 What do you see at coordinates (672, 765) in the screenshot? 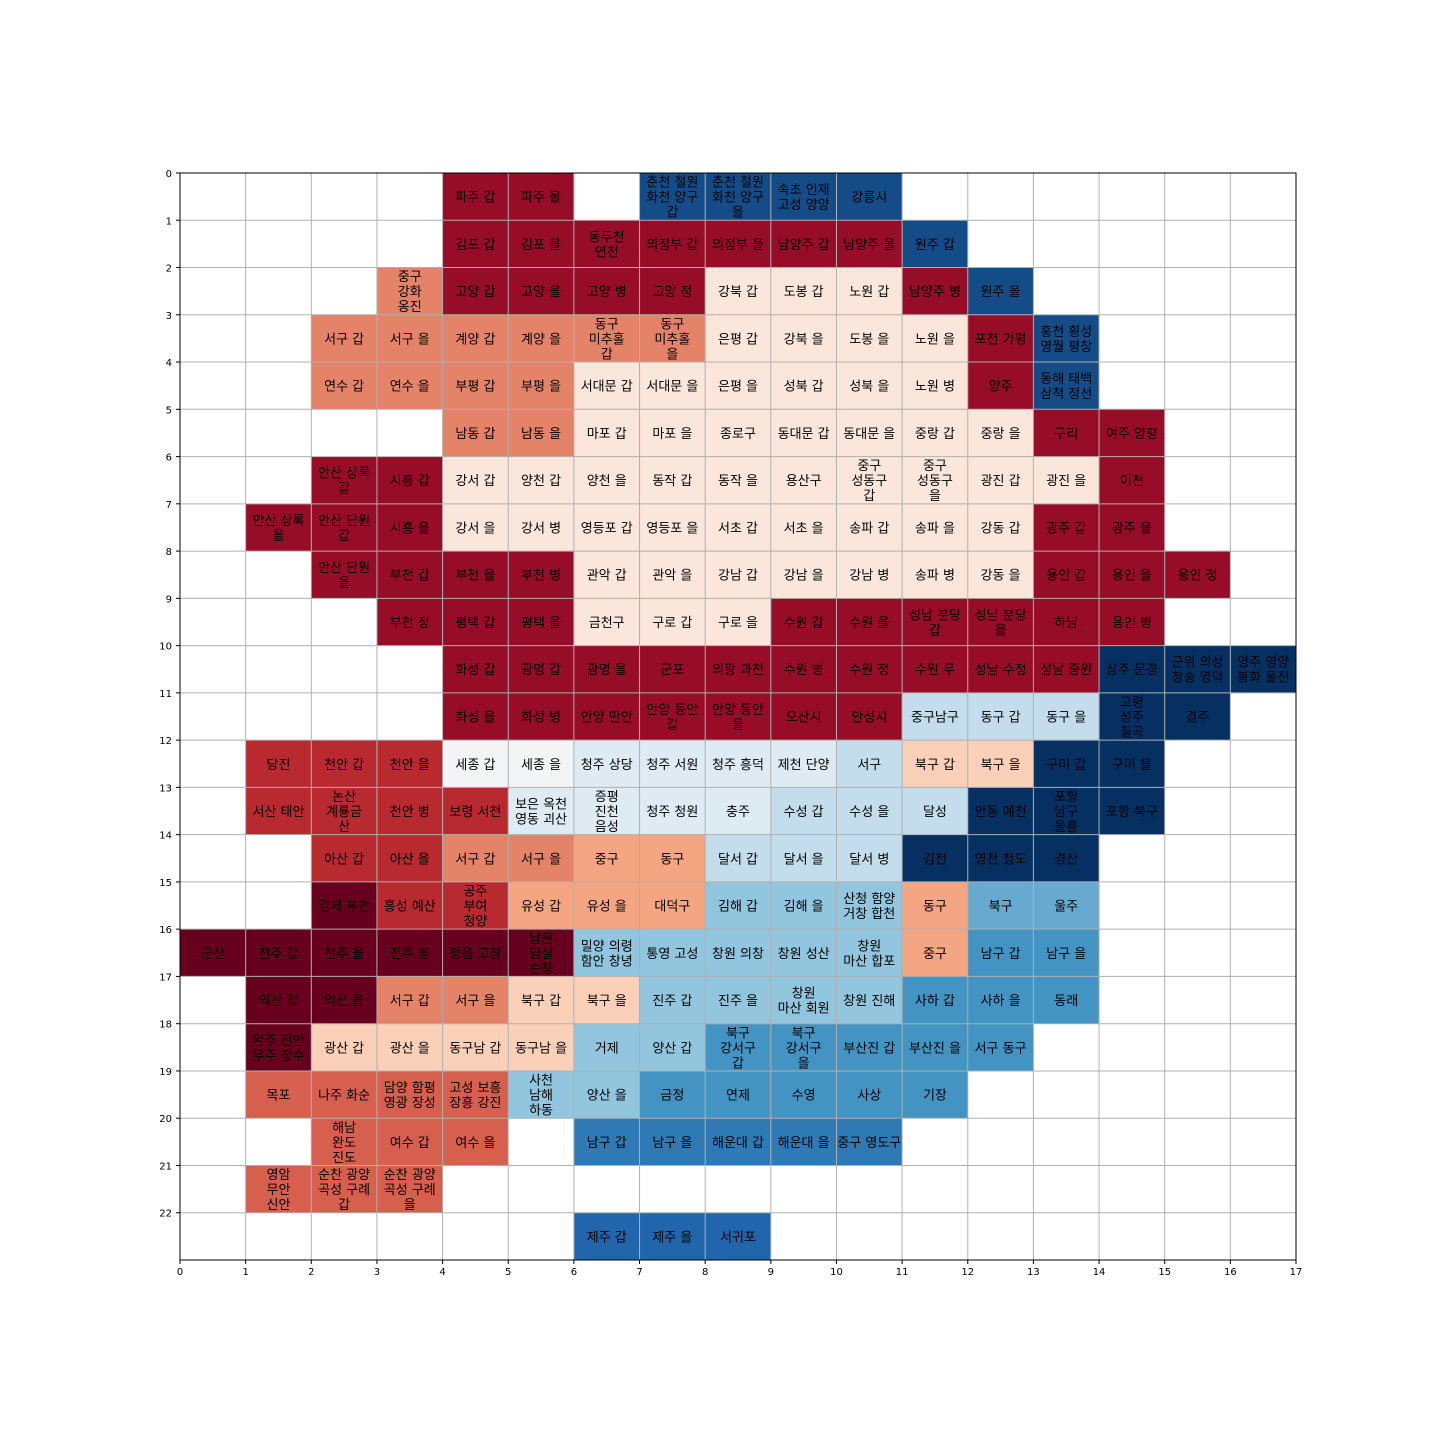
I see `cell-label-143: 청주 서원` at bounding box center [672, 765].